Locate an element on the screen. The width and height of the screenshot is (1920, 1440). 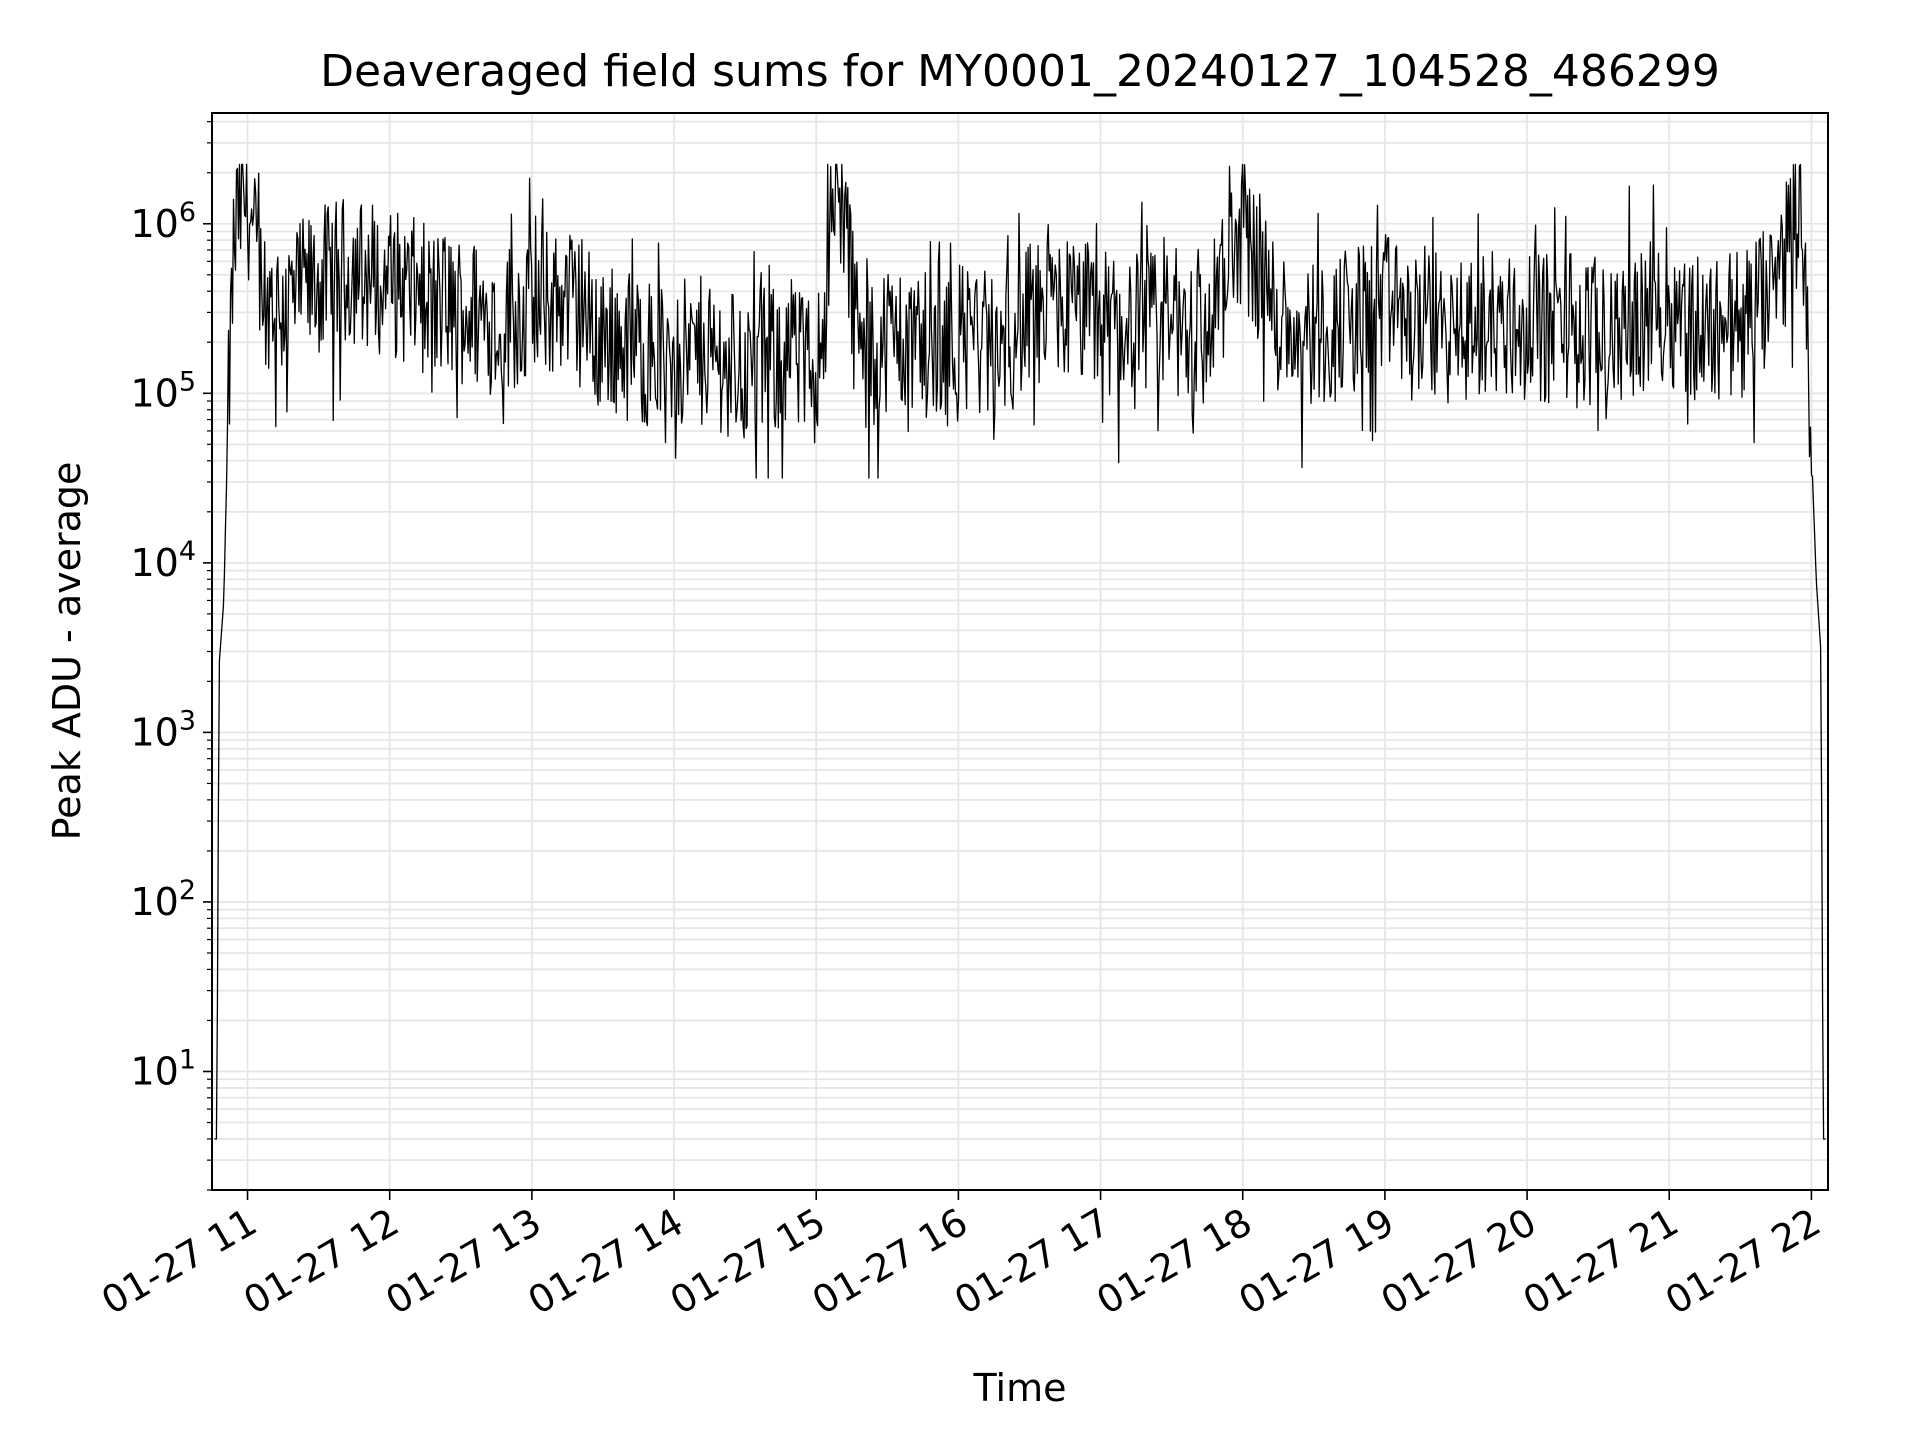
x-axis-label: Time is located at coordinates (1020, 1388).